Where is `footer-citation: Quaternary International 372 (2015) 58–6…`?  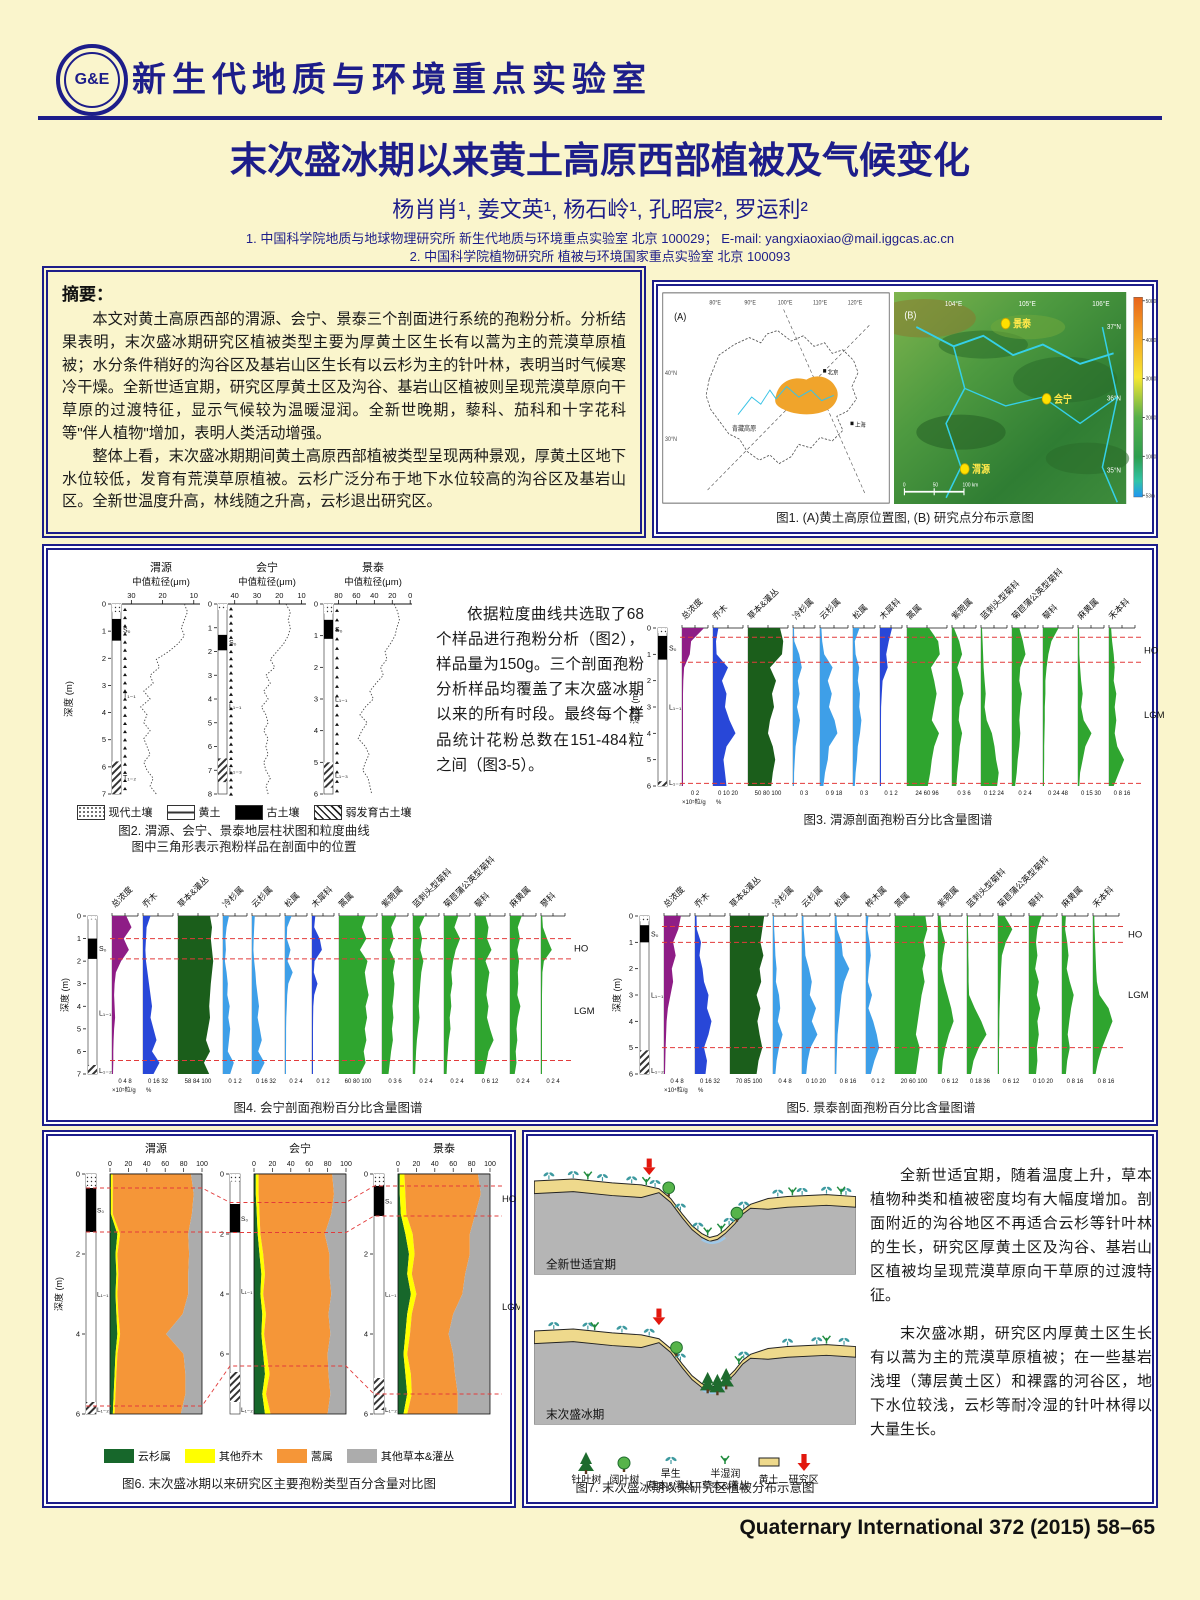 footer-citation: Quaternary International 372 (2015) 58–6… is located at coordinates (947, 1527).